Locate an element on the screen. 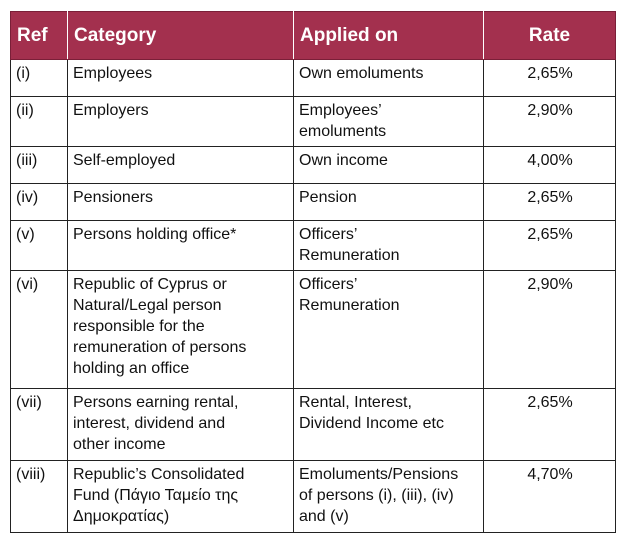  cell-ref: (viii) is located at coordinates (39, 496).